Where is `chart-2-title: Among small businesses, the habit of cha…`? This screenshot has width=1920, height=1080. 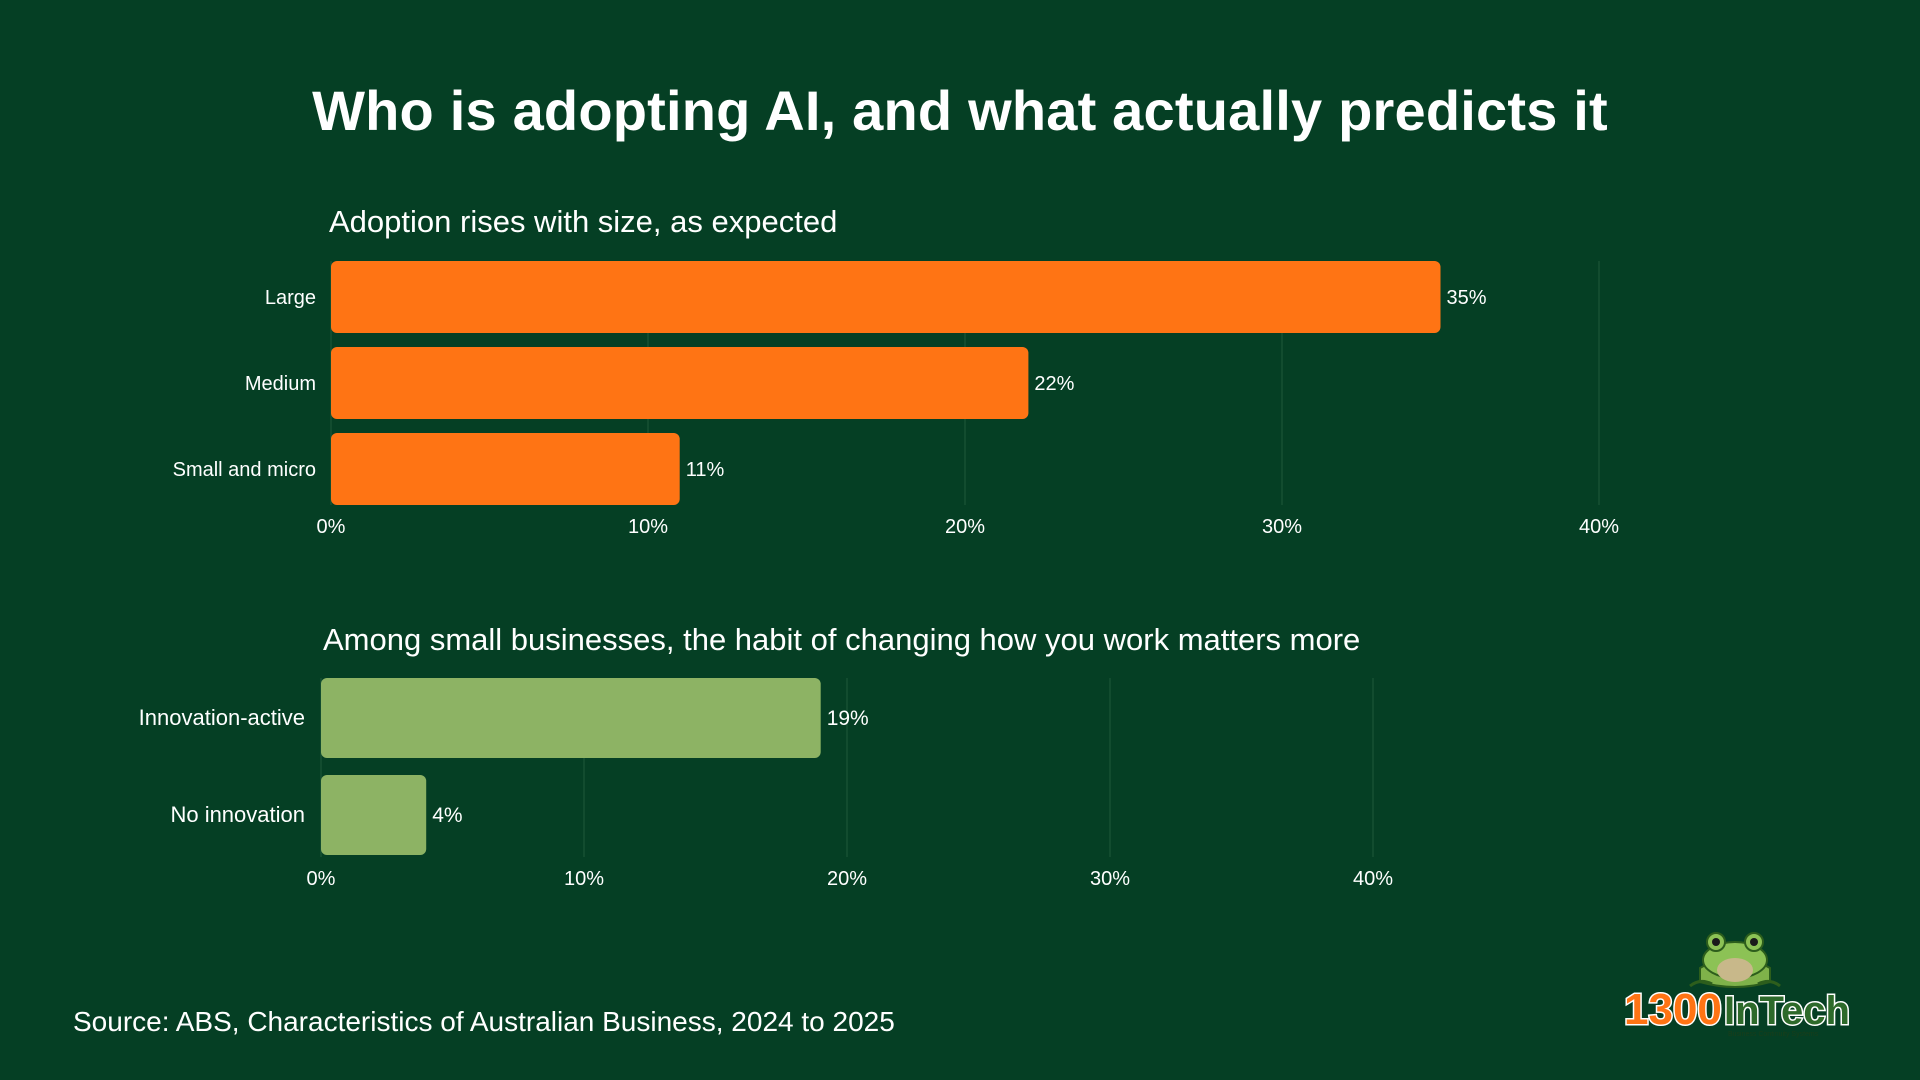
chart-2-title: Among small businesses, the habit of cha… is located at coordinates (841, 639).